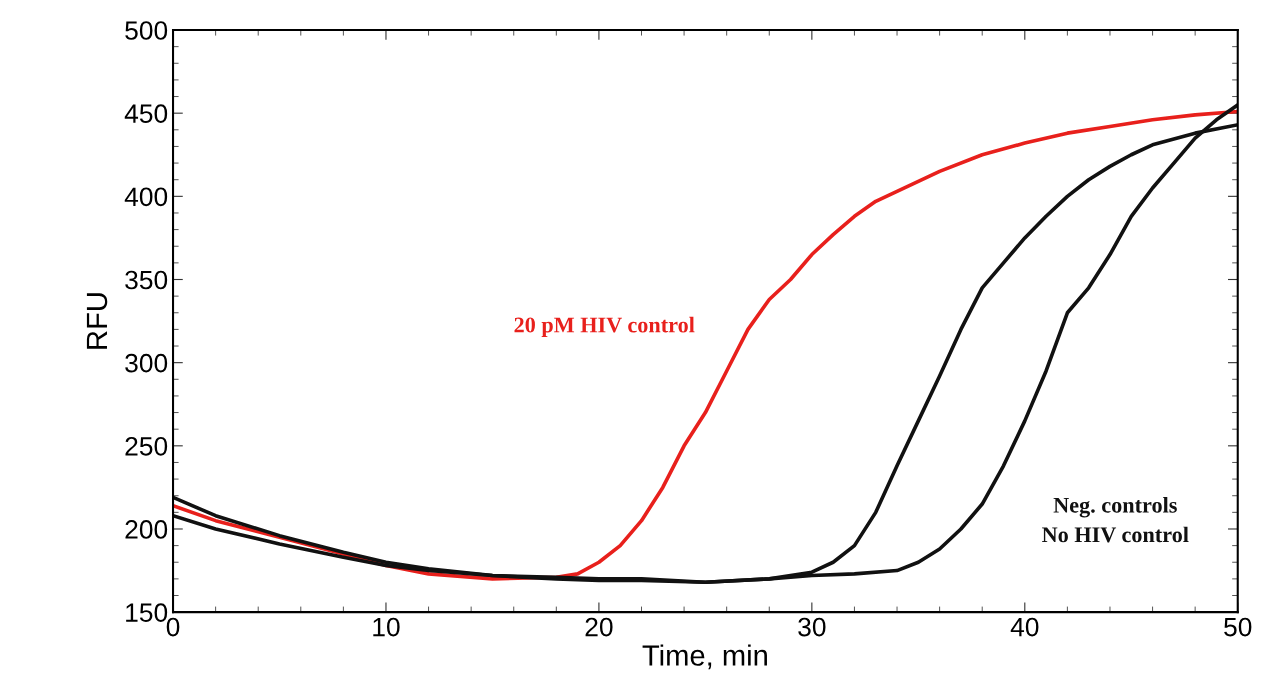 The image size is (1263, 698). Describe the element at coordinates (1115, 520) in the screenshot. I see `annotation: Neg. controls No HIV control` at that location.